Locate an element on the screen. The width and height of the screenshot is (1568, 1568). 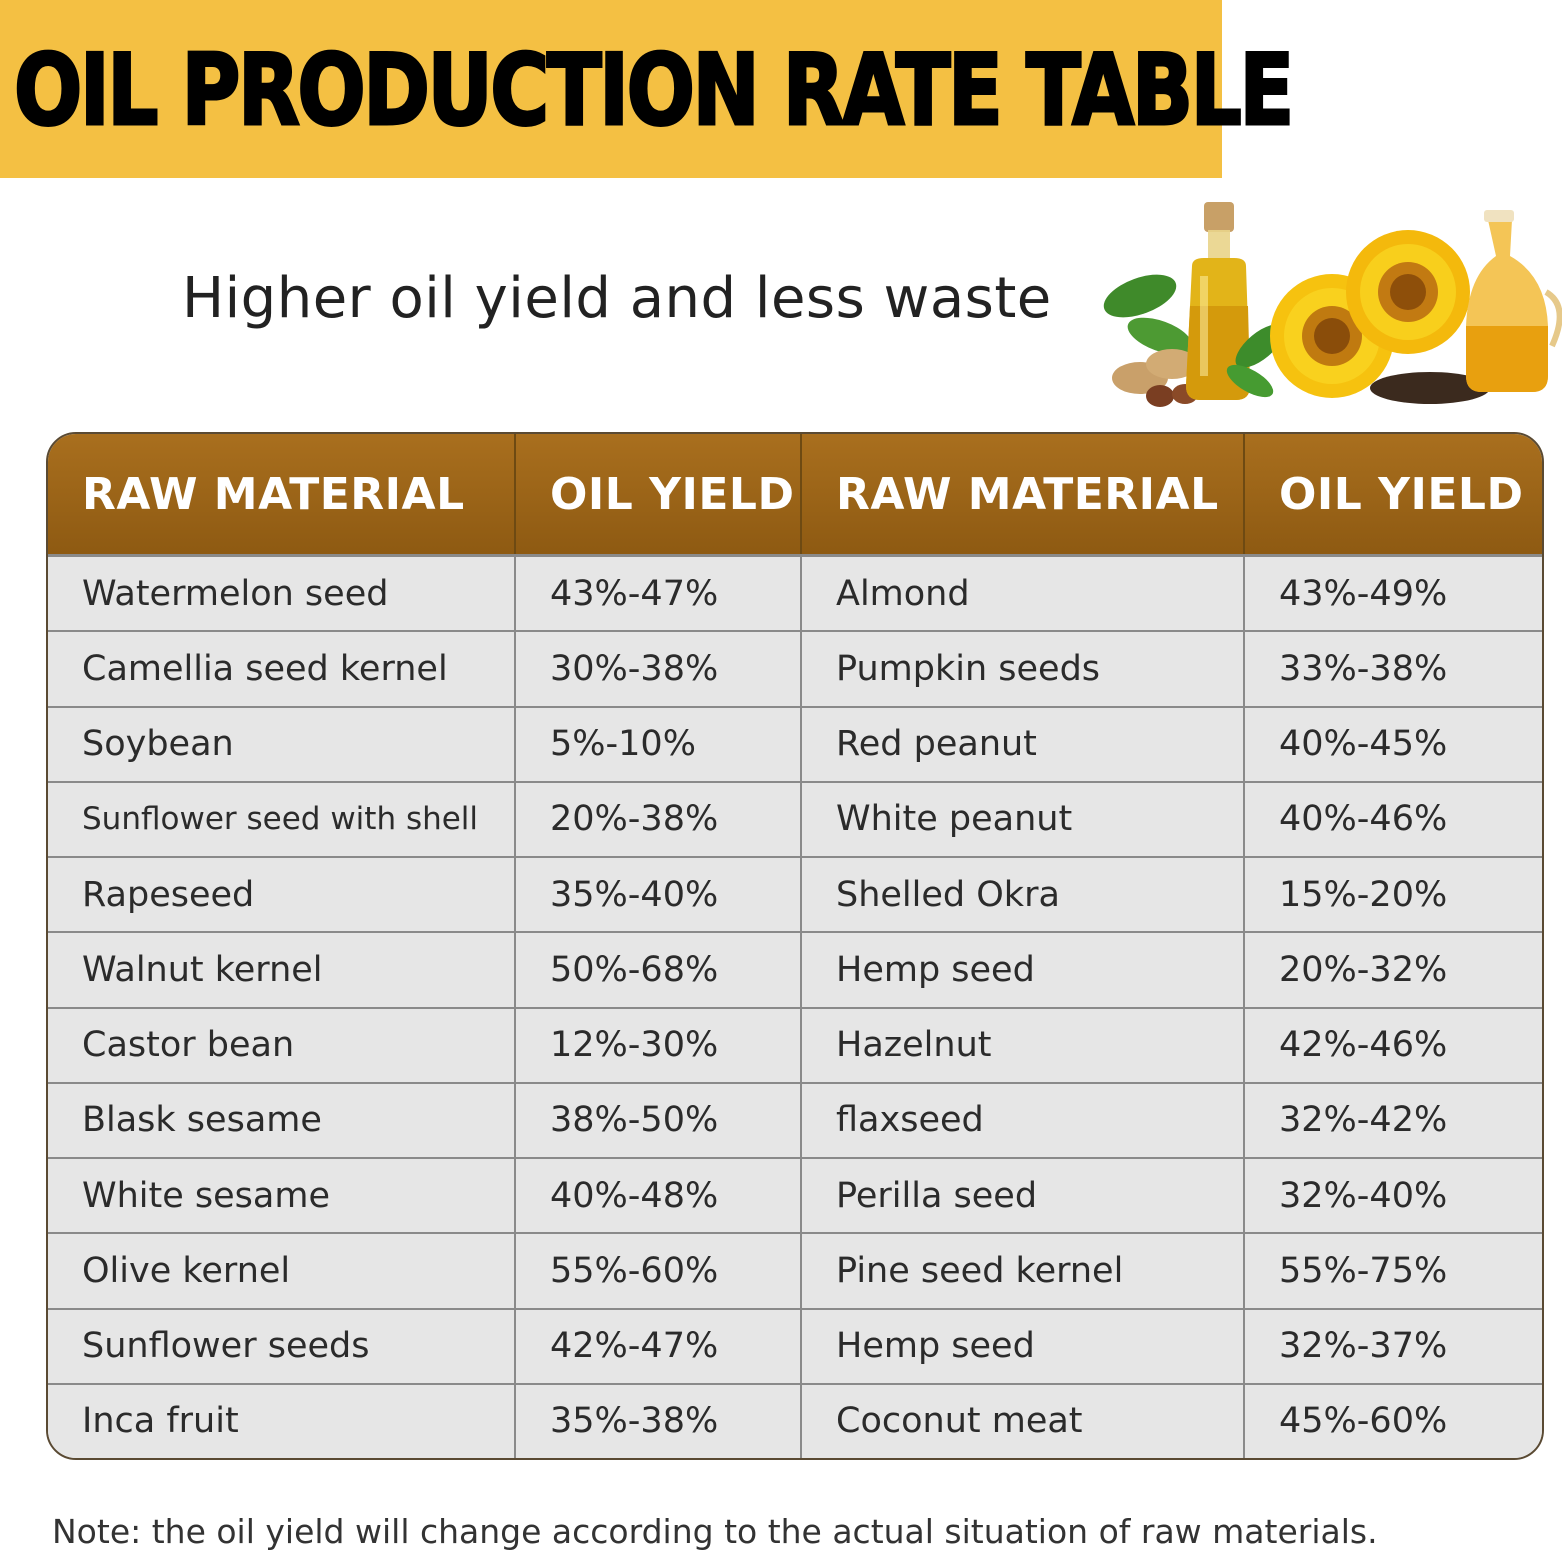
material-cell: Watermelon seed is located at coordinates (282, 593).